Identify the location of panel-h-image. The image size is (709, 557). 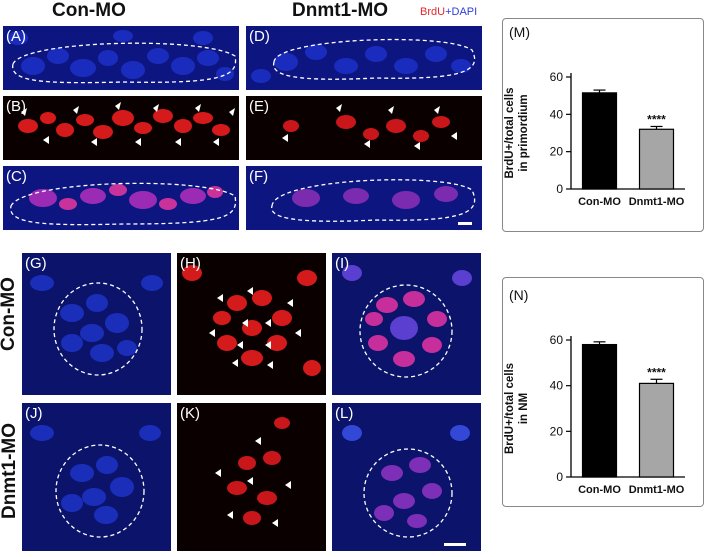
(251, 324).